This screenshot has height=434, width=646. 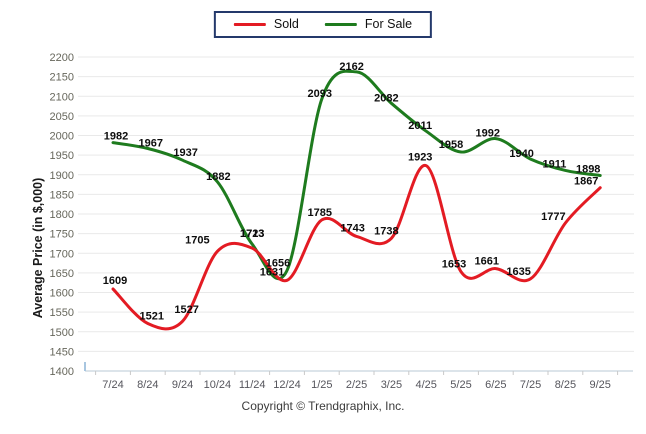 I want to click on for-sale-data-label: 1982, so click(x=116, y=137).